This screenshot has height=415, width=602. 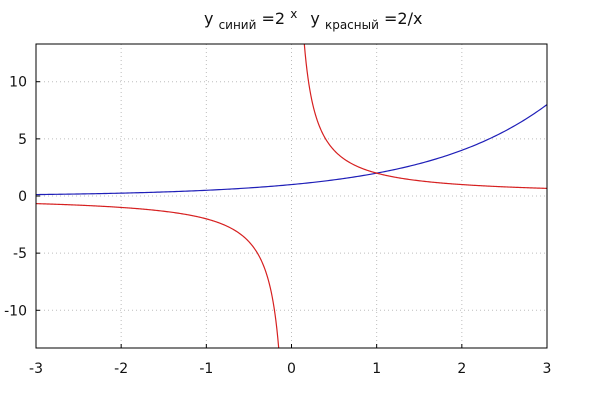 I want to click on title-part1-sub: синий, so click(x=238, y=25).